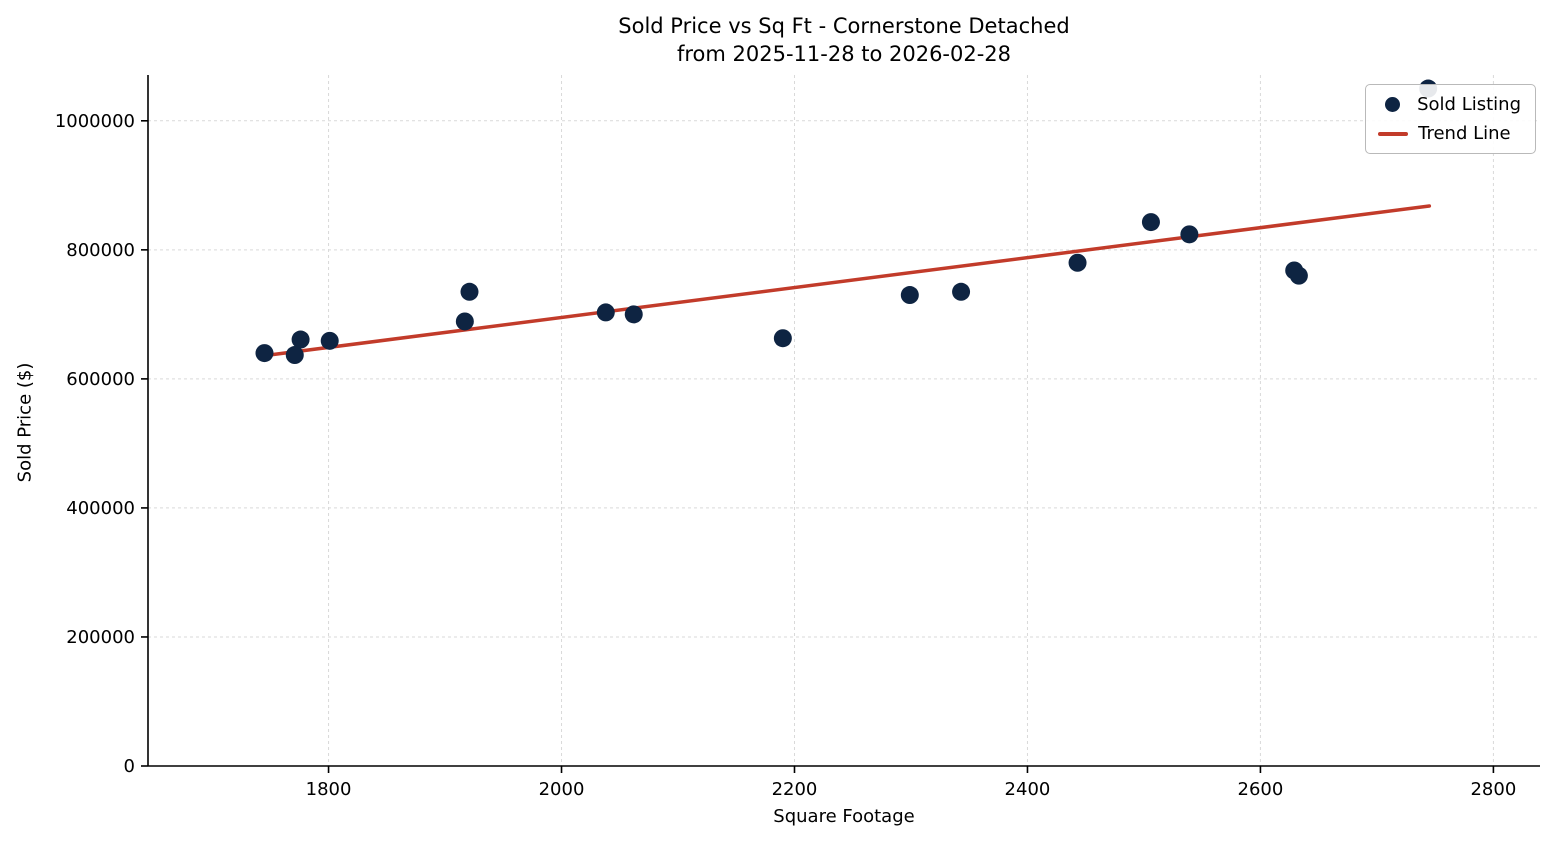 The height and width of the screenshot is (845, 1560). I want to click on svg-text: 1800, so click(329, 789).